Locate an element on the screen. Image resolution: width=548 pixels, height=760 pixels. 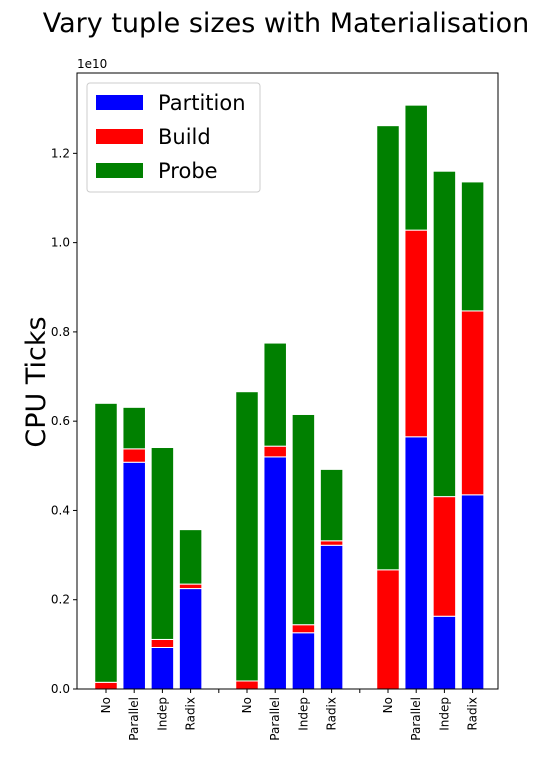
y-tick-label: 1.0 is located at coordinates (60, 243).